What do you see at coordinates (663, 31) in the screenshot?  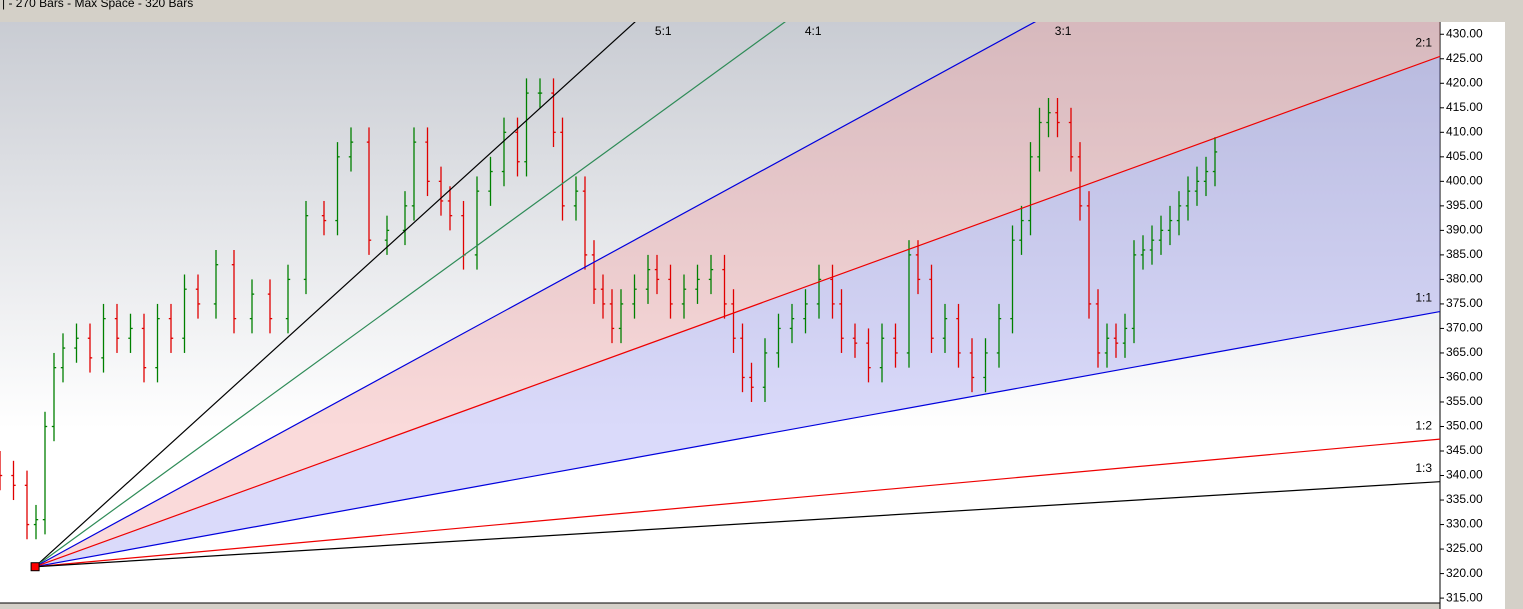 I see `fan-label: 5:1` at bounding box center [663, 31].